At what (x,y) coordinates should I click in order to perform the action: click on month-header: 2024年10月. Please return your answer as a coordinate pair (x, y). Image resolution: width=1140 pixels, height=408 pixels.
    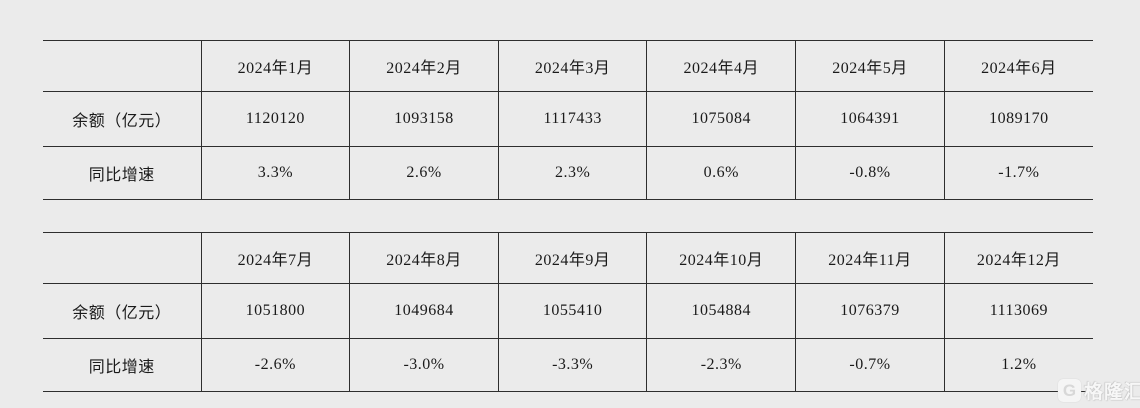
    Looking at the image, I should click on (721, 258).